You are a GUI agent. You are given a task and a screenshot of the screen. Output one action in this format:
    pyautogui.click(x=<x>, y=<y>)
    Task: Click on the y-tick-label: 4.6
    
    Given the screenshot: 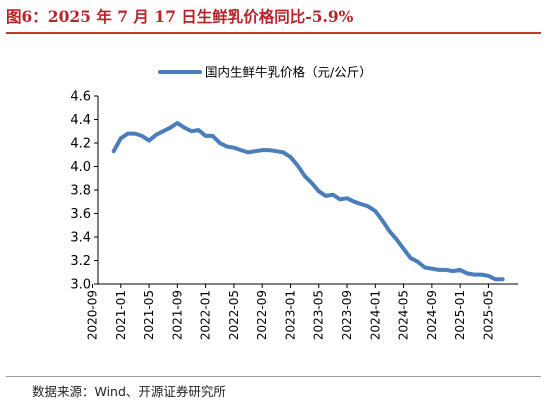 What is the action you would take?
    pyautogui.click(x=80, y=97)
    